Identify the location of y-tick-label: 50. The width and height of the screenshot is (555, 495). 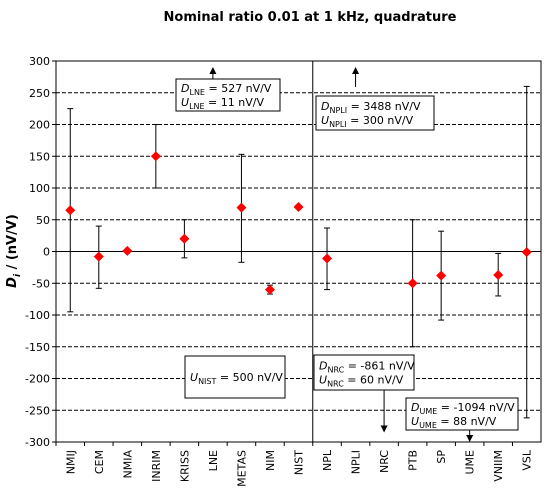
(43, 220).